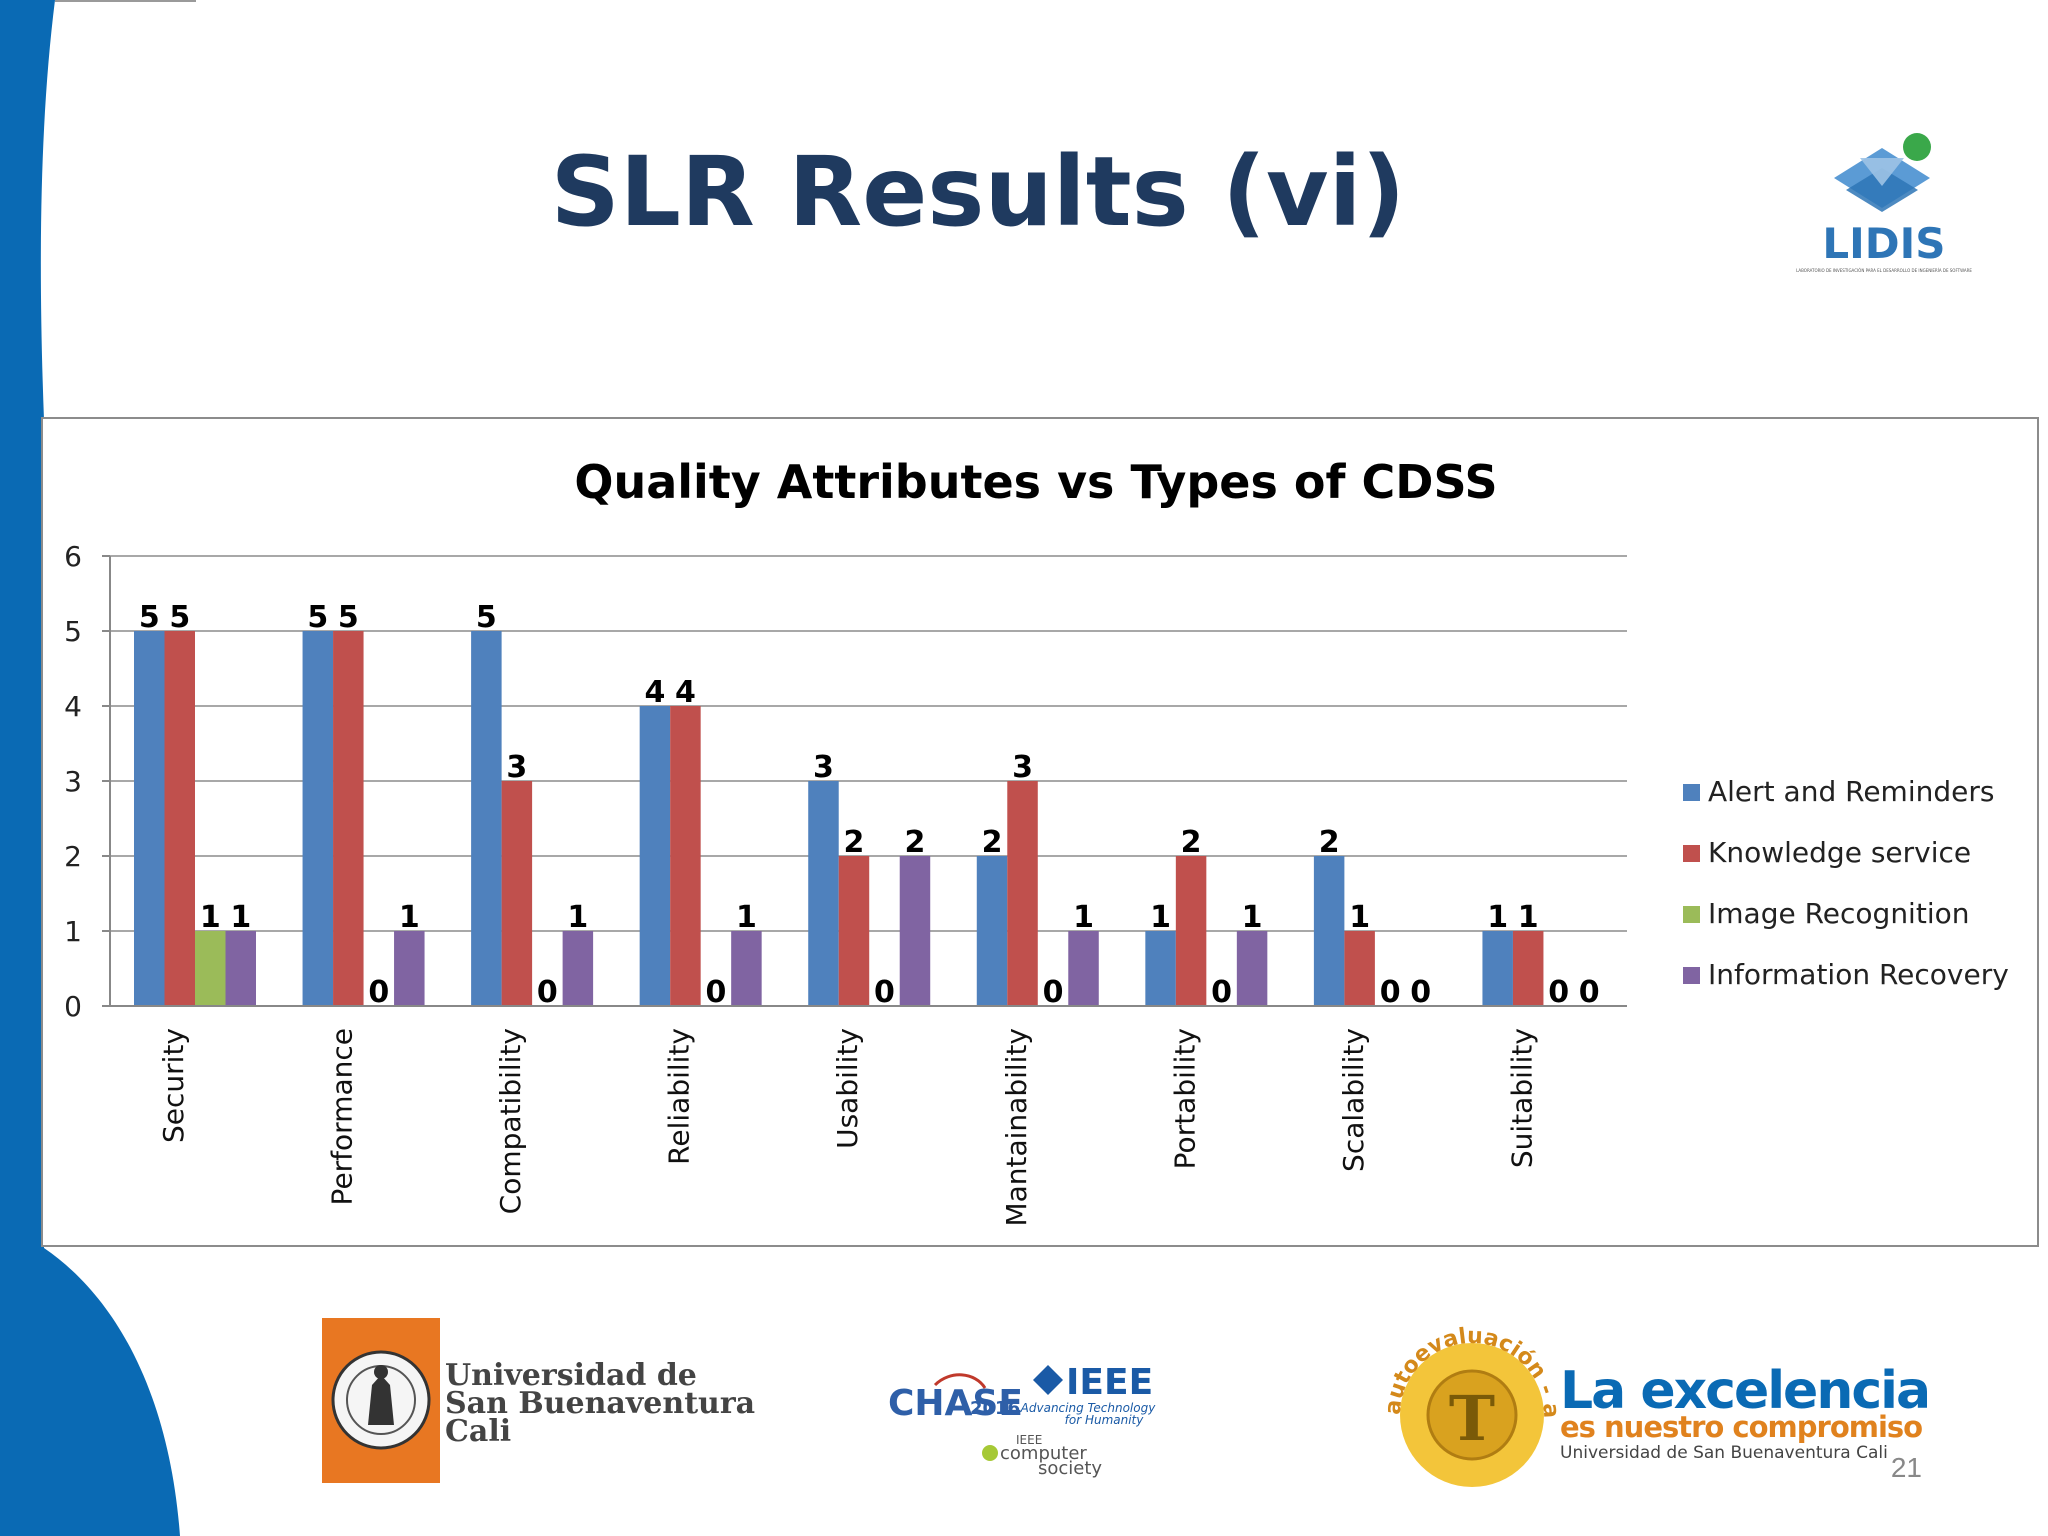 Image resolution: width=2048 pixels, height=1536 pixels. I want to click on usb-name-line1: Universidad de, so click(571, 1375).